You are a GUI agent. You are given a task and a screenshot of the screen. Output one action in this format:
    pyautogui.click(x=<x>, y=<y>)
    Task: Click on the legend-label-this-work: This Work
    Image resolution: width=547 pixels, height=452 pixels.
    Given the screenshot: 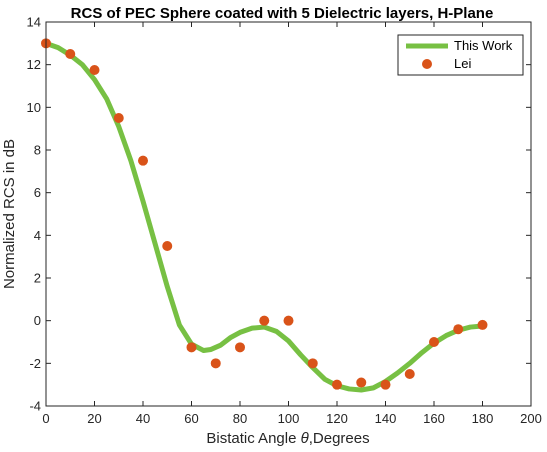 What is the action you would take?
    pyautogui.click(x=483, y=45)
    